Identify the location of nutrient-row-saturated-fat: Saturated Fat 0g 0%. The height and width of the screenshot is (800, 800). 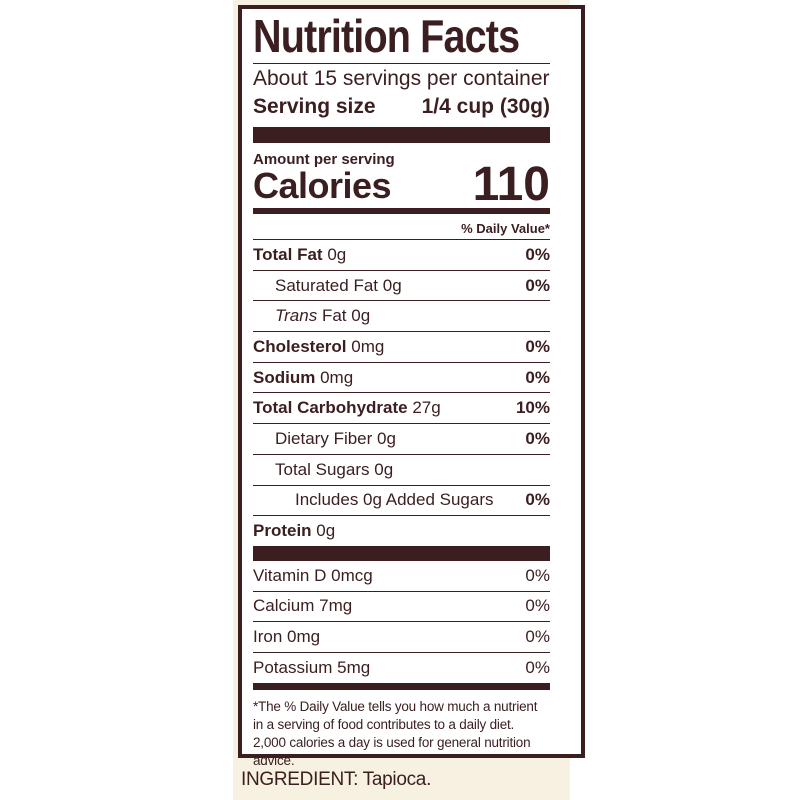
(401, 286).